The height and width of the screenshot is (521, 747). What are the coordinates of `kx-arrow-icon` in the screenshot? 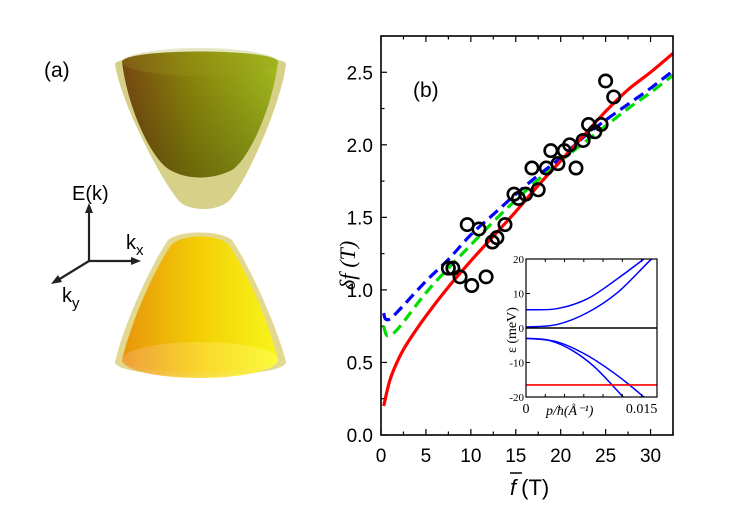 It's located at (136, 261).